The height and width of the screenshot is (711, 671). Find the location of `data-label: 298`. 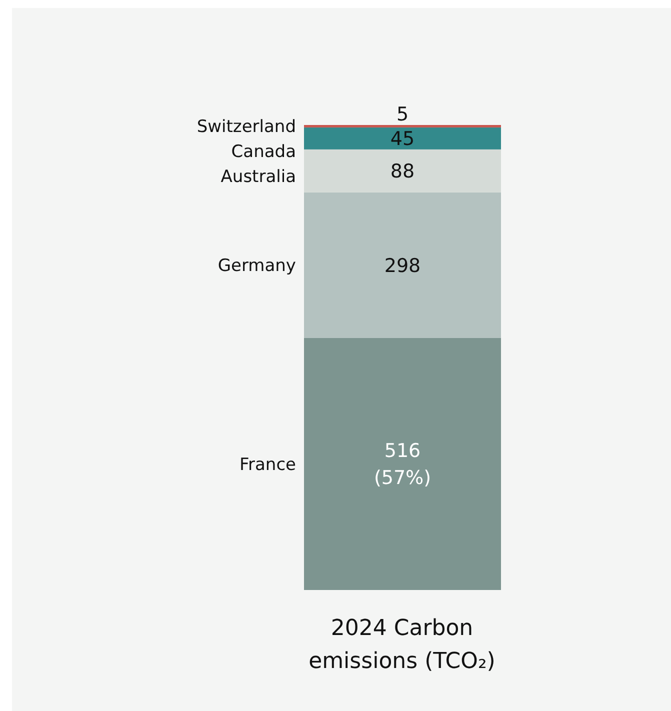

data-label: 298 is located at coordinates (402, 265).